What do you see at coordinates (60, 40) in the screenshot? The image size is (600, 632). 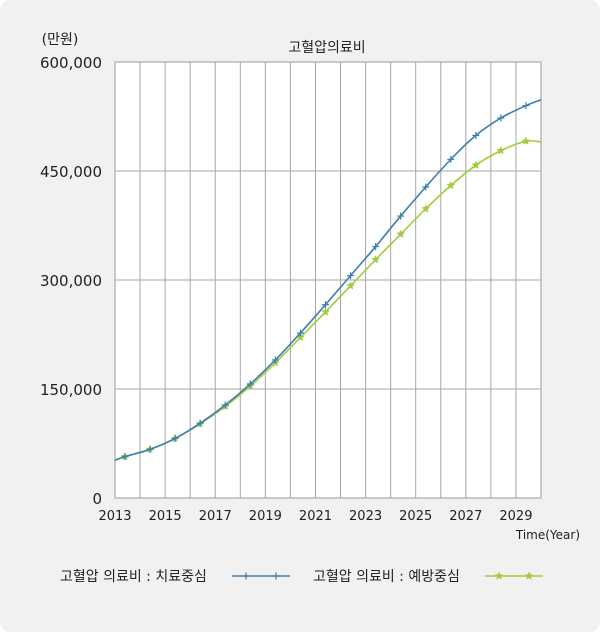 I see `y-axis-unit: (만원)` at bounding box center [60, 40].